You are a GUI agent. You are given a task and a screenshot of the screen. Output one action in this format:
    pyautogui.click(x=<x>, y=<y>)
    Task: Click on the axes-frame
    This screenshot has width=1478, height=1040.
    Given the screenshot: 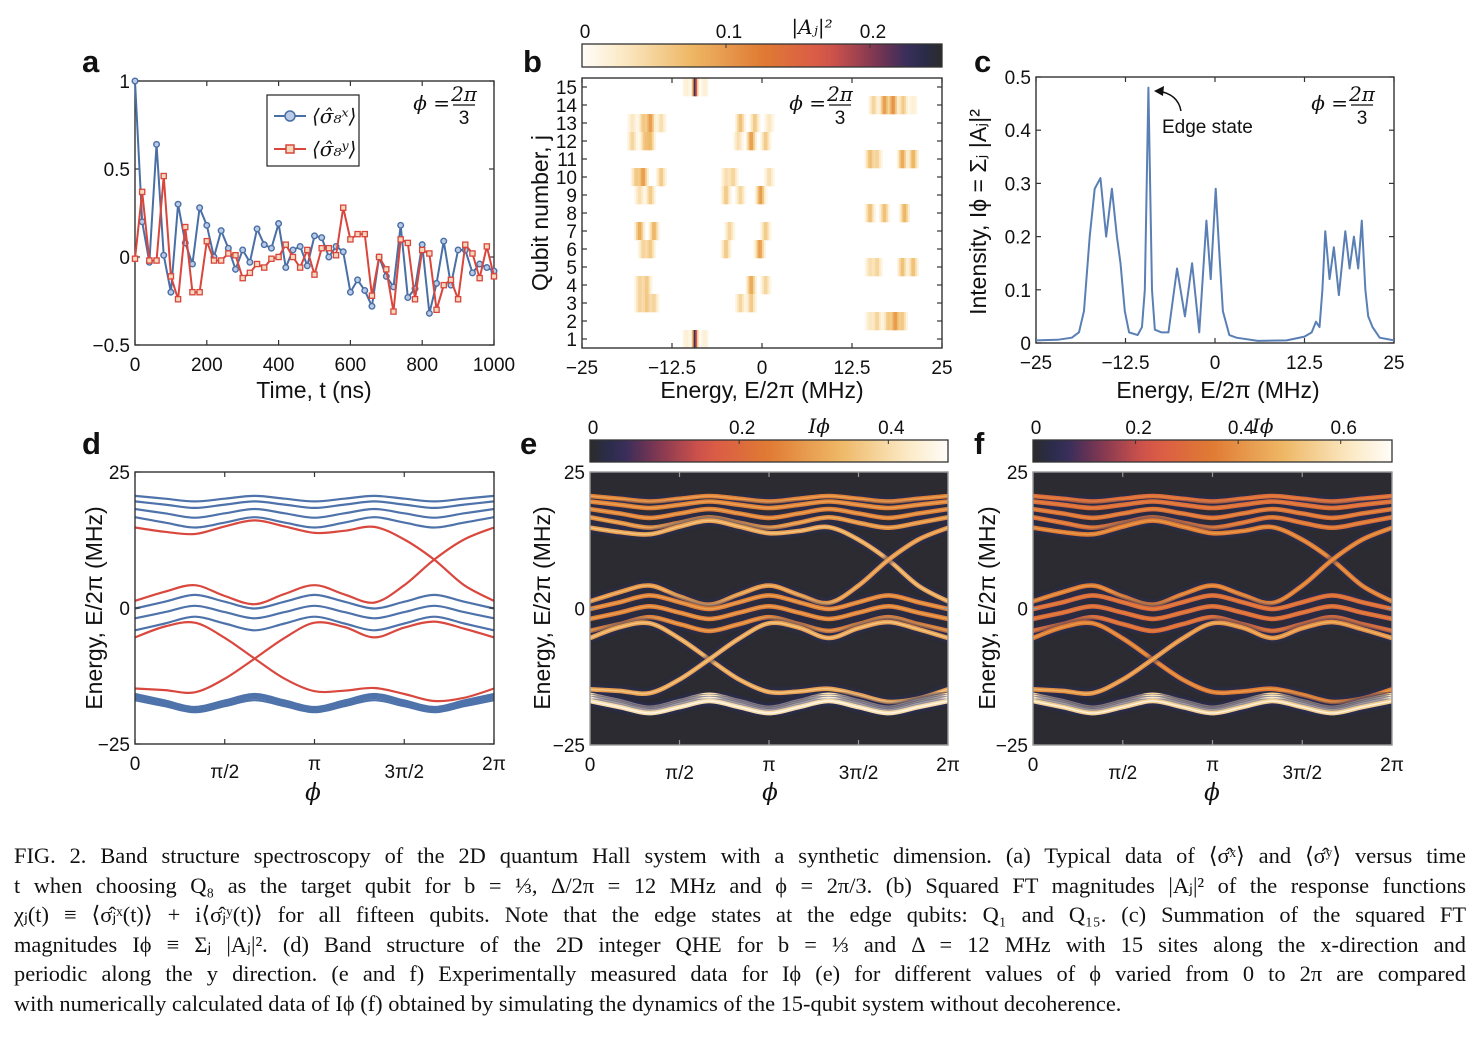 What is the action you would take?
    pyautogui.click(x=314, y=213)
    